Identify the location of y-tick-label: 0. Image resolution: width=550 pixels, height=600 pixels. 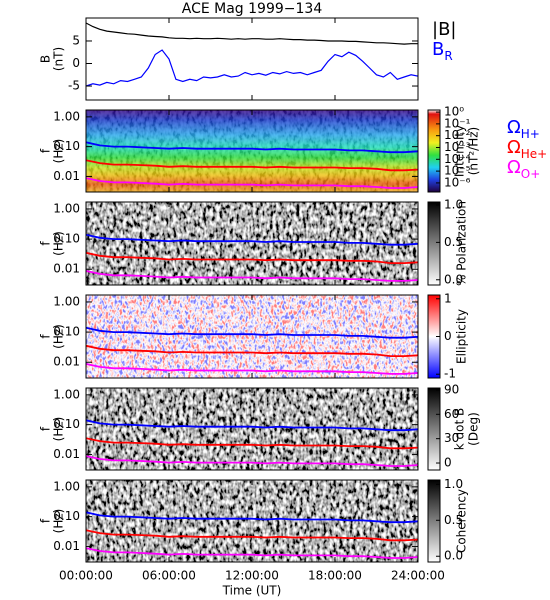
(76, 63).